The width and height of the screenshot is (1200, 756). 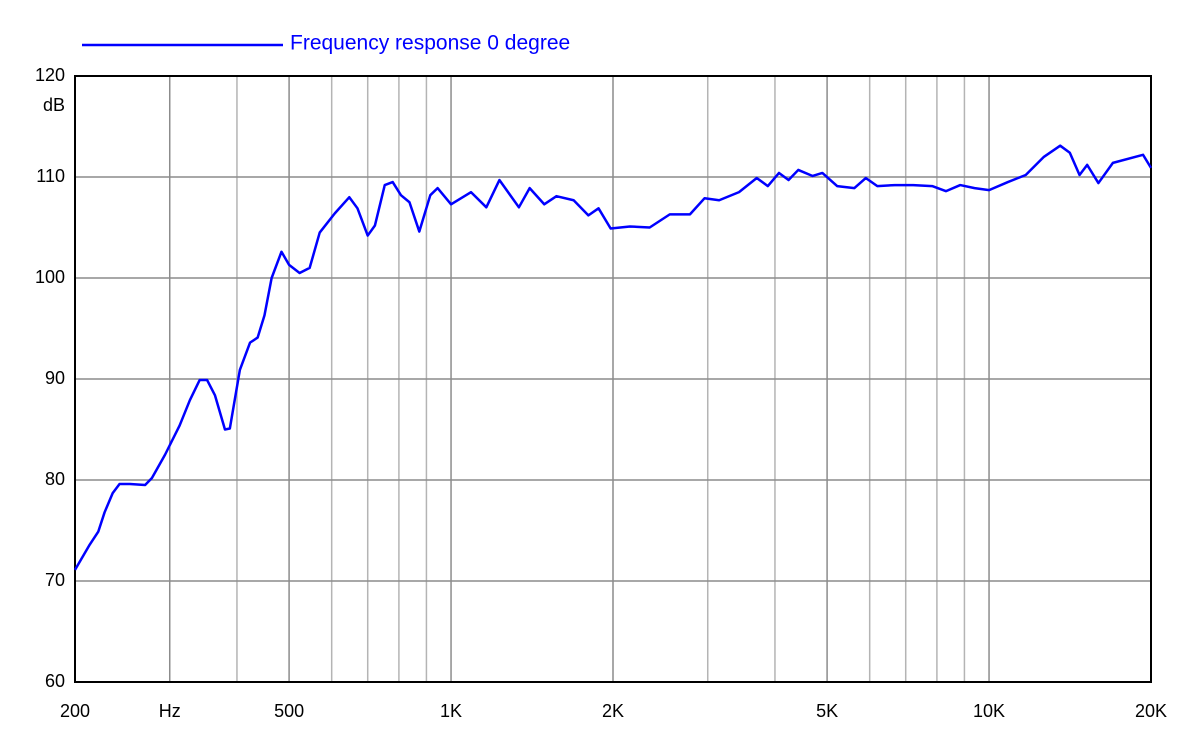 What do you see at coordinates (55, 681) in the screenshot?
I see `y-tick-label: 60` at bounding box center [55, 681].